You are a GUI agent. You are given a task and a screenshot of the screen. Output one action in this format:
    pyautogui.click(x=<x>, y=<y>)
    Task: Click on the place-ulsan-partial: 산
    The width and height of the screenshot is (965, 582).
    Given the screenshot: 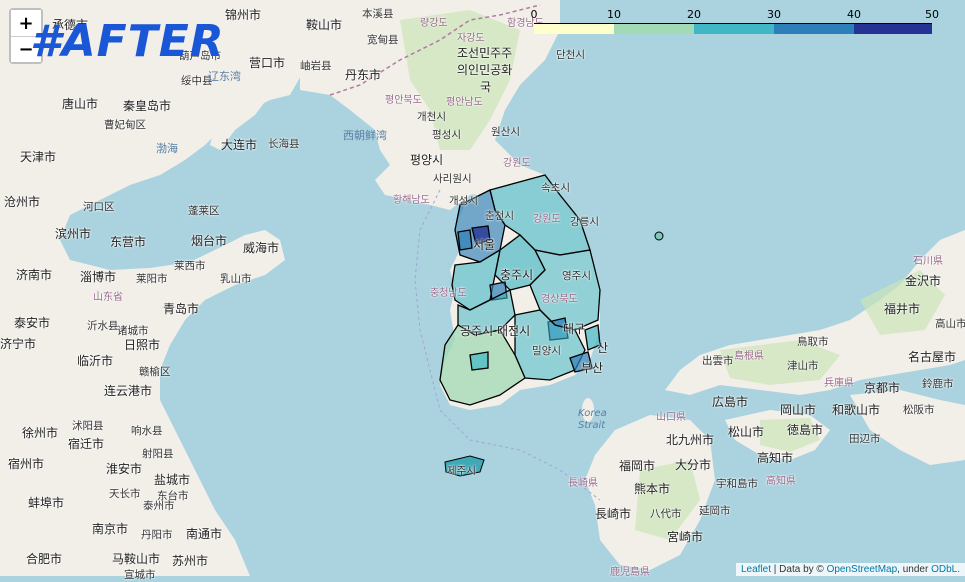 What is the action you would take?
    pyautogui.click(x=603, y=348)
    